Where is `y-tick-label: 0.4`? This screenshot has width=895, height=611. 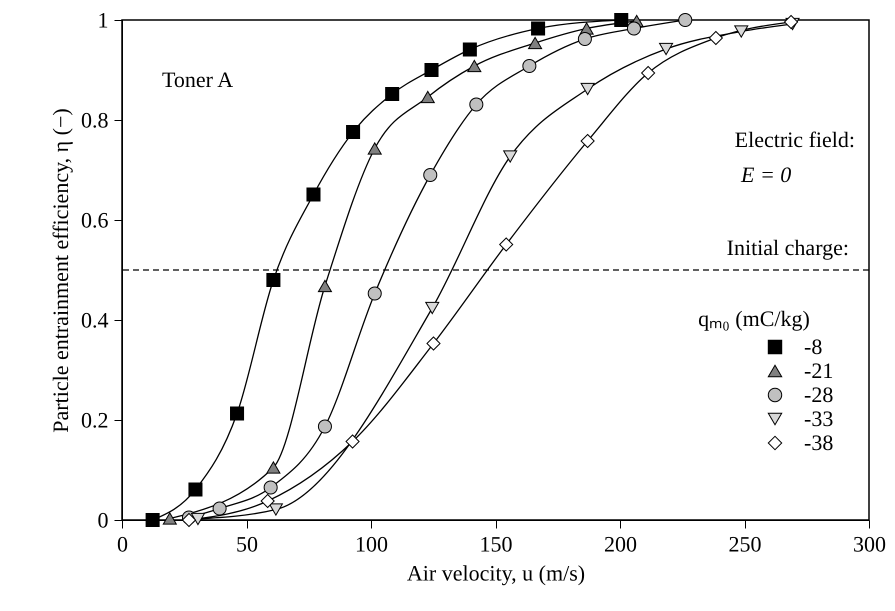 y-tick-label: 0.4 is located at coordinates (94, 320).